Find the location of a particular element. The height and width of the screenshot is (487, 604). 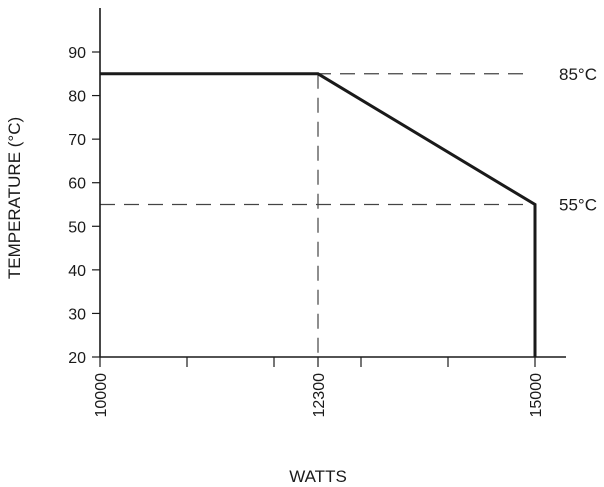

y-tick-label: 60 is located at coordinates (77, 184).